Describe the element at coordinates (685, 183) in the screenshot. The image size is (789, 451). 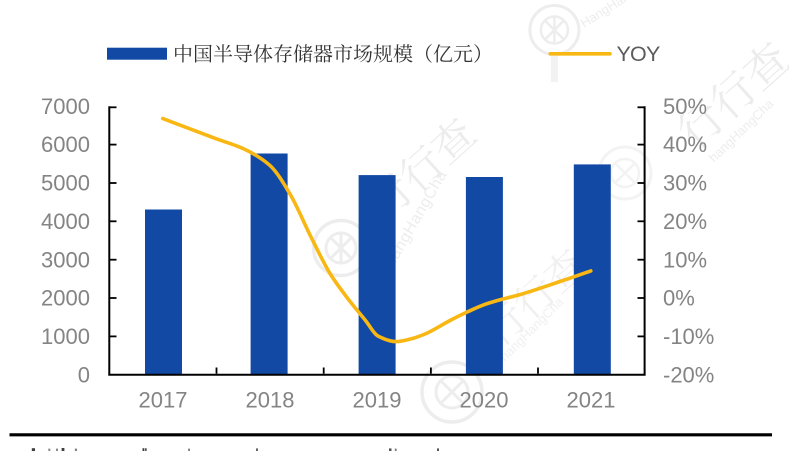
I see `svg-text: 30%` at that location.